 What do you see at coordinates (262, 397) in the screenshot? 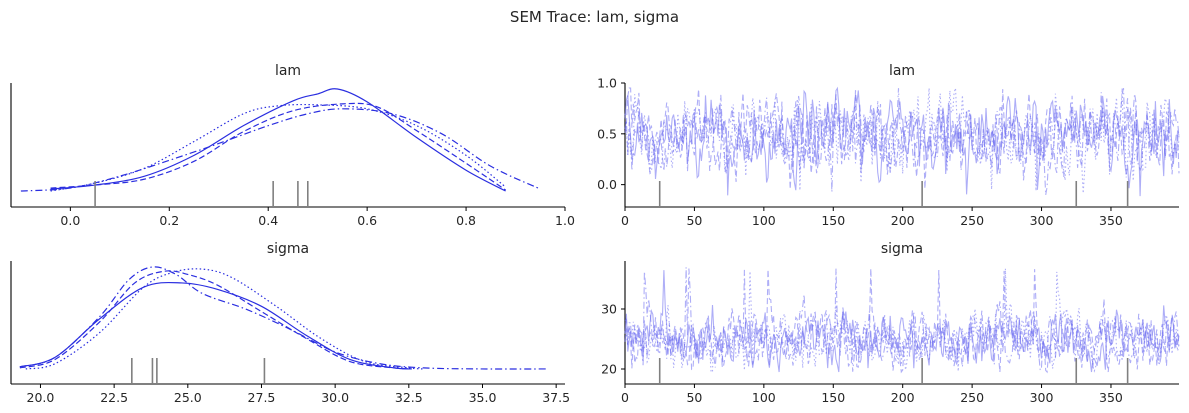
I see `x-tick-label: 27.5` at bounding box center [262, 397].